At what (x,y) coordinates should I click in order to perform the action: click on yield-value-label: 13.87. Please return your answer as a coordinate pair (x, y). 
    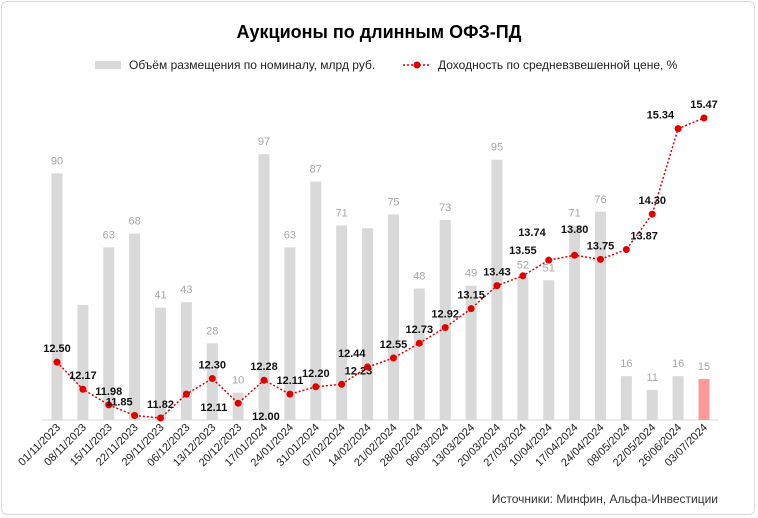
    Looking at the image, I should click on (644, 236).